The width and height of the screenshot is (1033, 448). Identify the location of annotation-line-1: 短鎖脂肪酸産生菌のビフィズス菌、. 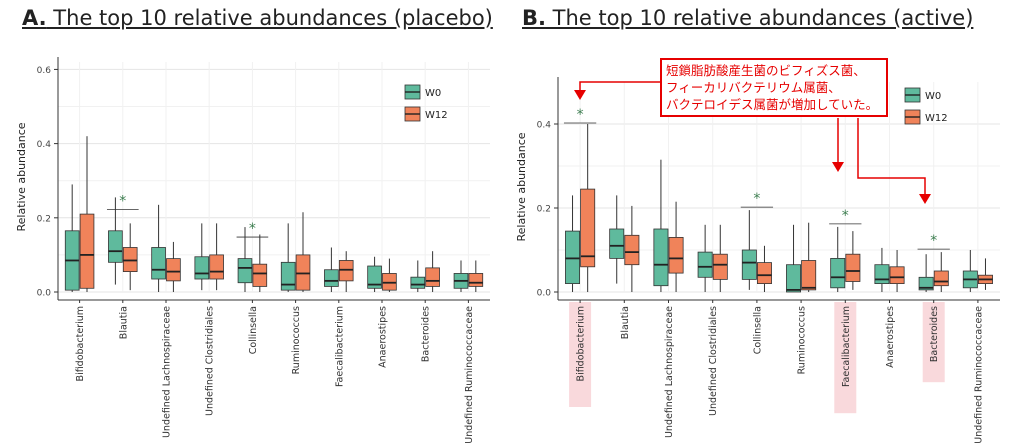
(766, 70).